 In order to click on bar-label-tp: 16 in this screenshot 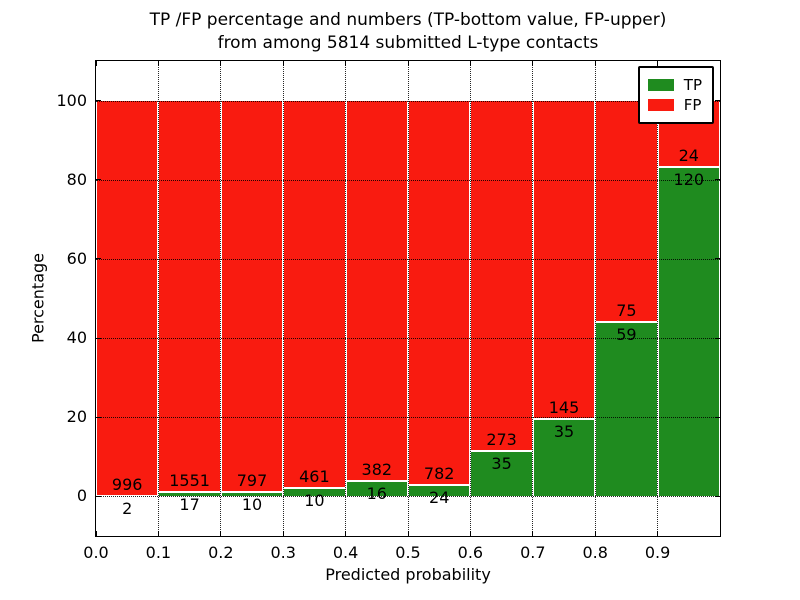, I will do `click(376, 493)`.